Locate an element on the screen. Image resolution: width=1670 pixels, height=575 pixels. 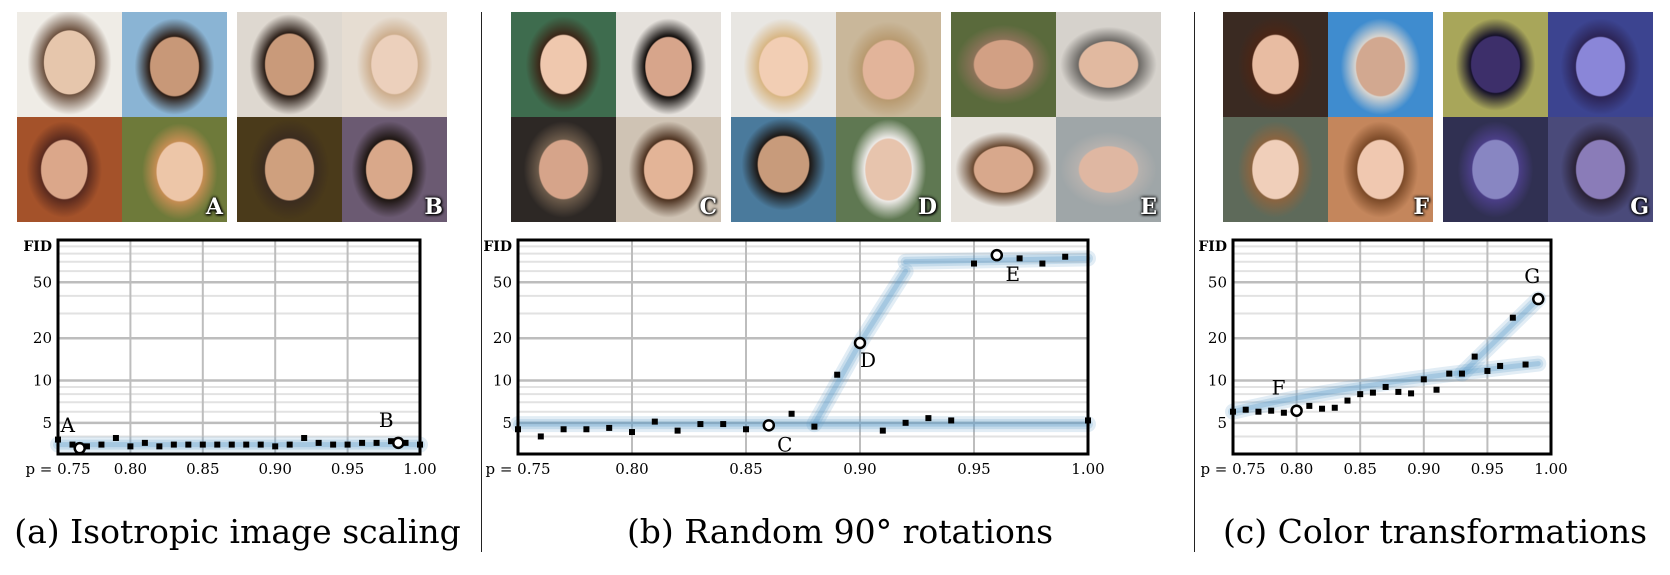
face-group-f: F is located at coordinates (1328, 117).